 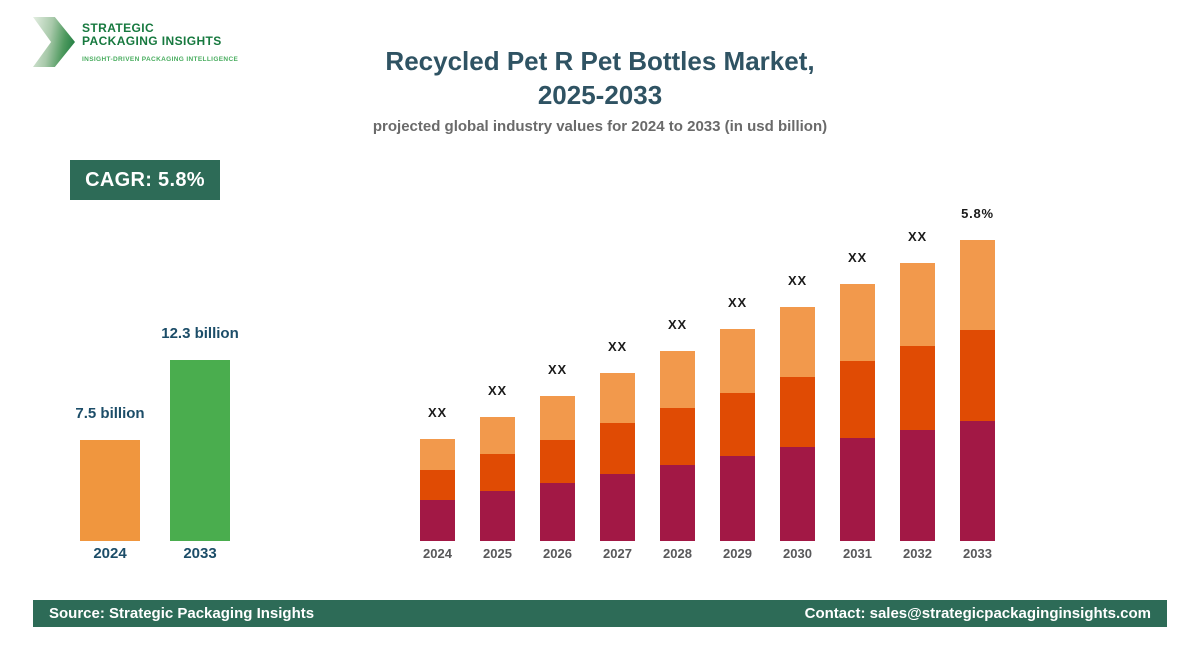 I want to click on stacked-bar-2026-middle-segment, so click(x=557, y=461).